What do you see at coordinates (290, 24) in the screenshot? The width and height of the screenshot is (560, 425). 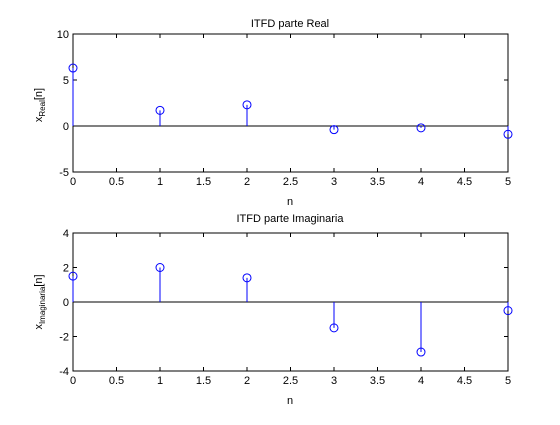 I see `subplot-real-title: ITFD parte Real` at bounding box center [290, 24].